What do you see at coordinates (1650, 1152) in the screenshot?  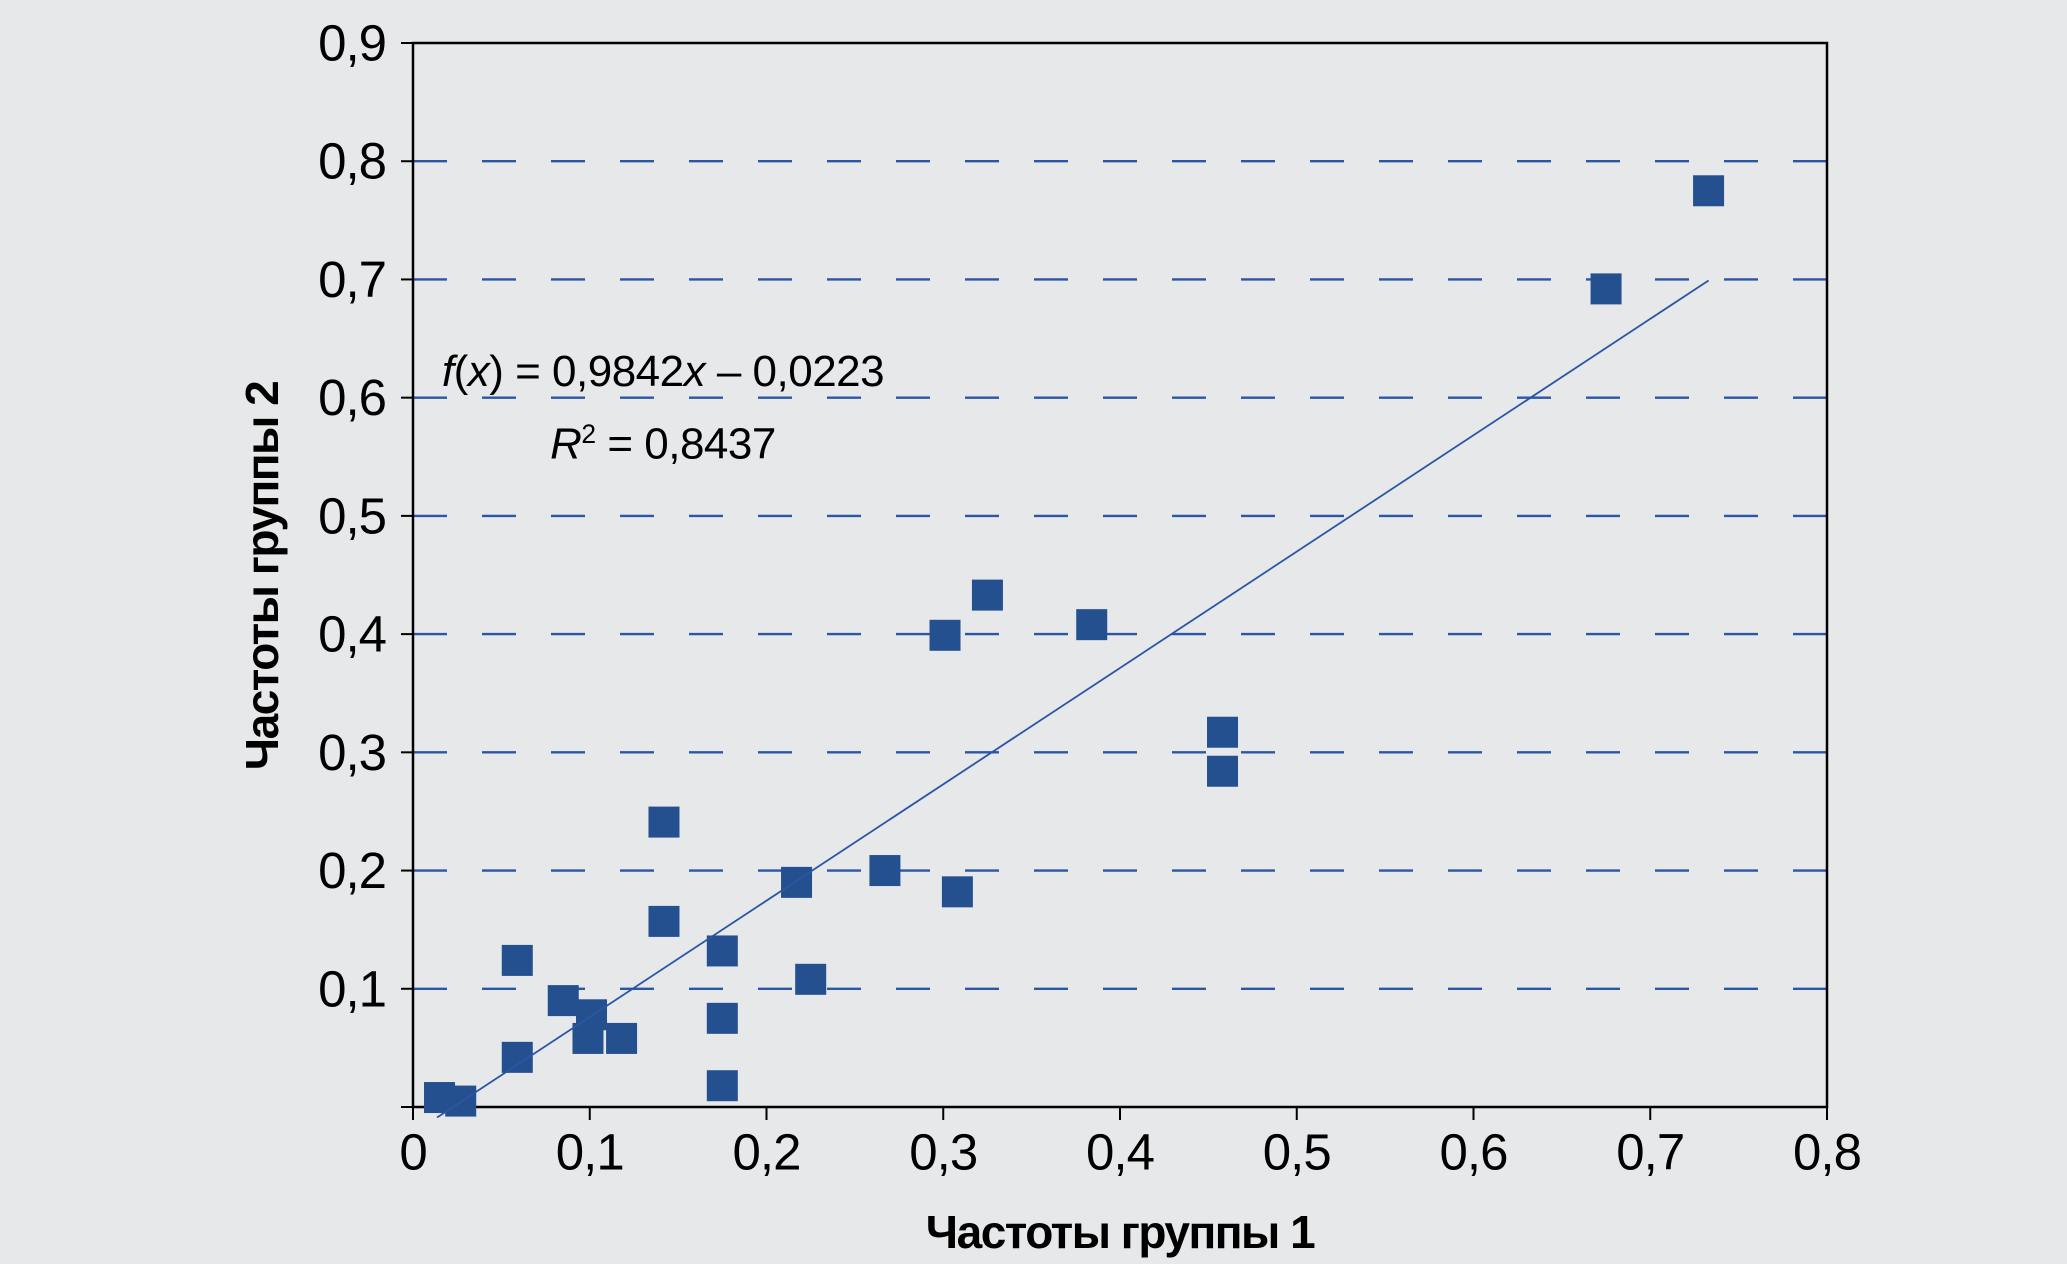 I see `x-tick-label: 0,7` at bounding box center [1650, 1152].